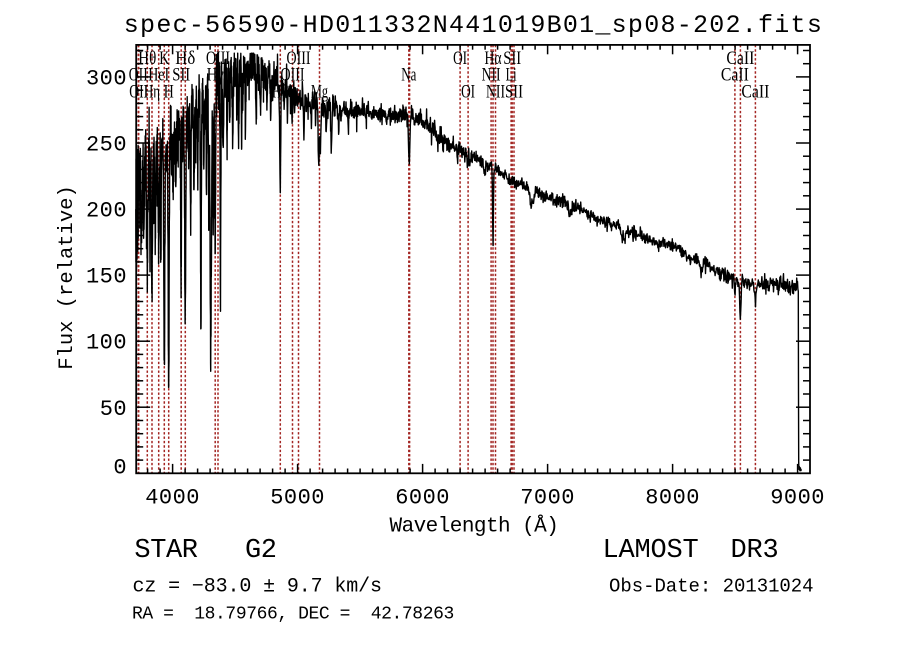 This screenshot has height=649, width=900. What do you see at coordinates (106, 343) in the screenshot?
I see `svg-text: 100` at bounding box center [106, 343].